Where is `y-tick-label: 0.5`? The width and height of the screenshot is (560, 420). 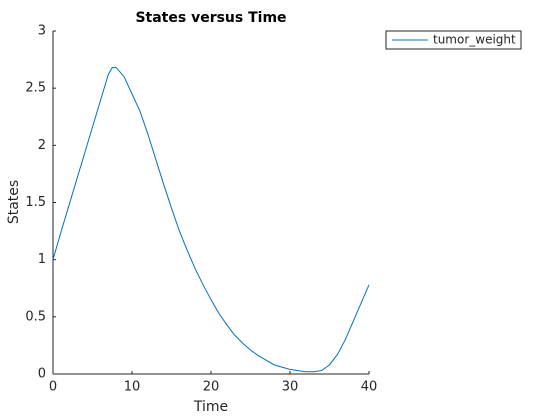
y-tick-label: 0.5 is located at coordinates (35, 316).